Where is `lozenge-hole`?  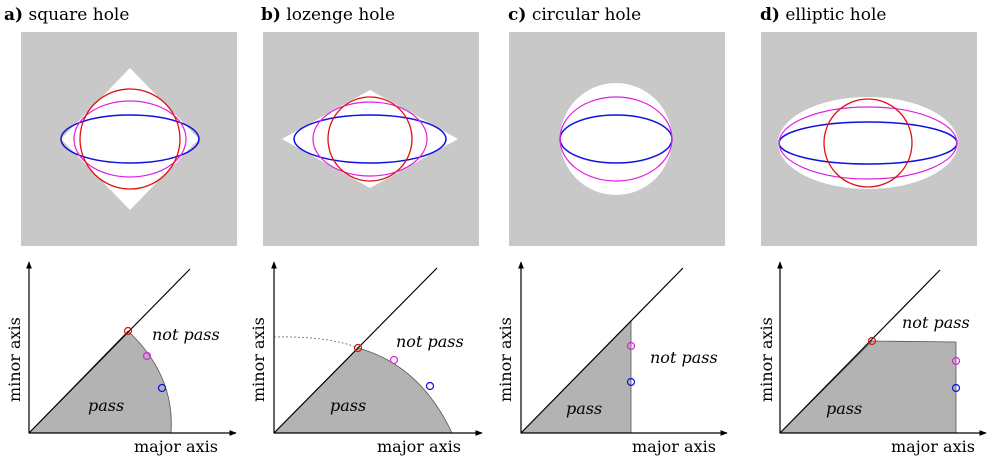
lozenge-hole is located at coordinates (370, 139).